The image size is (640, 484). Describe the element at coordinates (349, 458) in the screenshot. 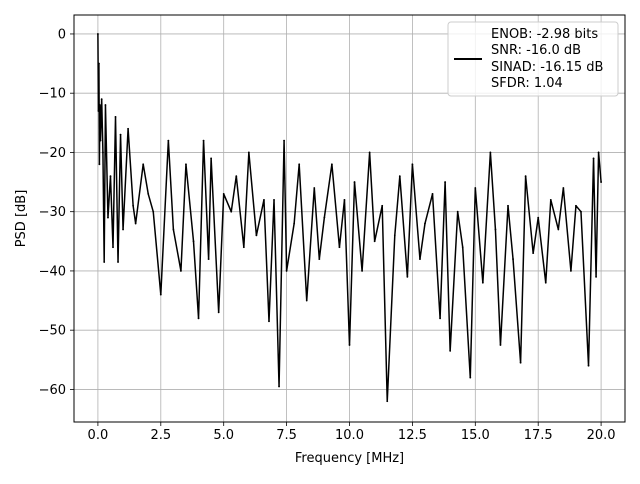

I see `x-axis-label: Frequency [MHz]` at that location.